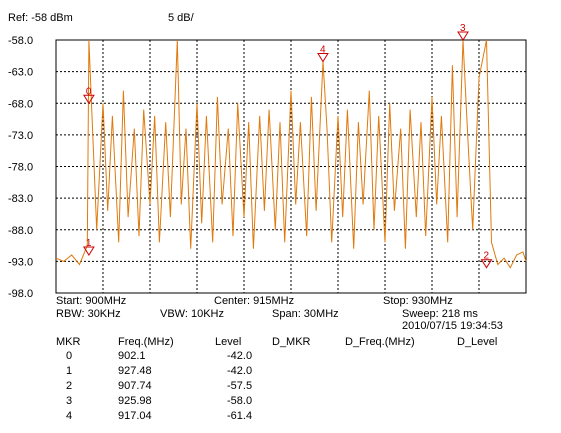  What do you see at coordinates (135, 386) in the screenshot?
I see `mkr-freq: 907.74` at bounding box center [135, 386].